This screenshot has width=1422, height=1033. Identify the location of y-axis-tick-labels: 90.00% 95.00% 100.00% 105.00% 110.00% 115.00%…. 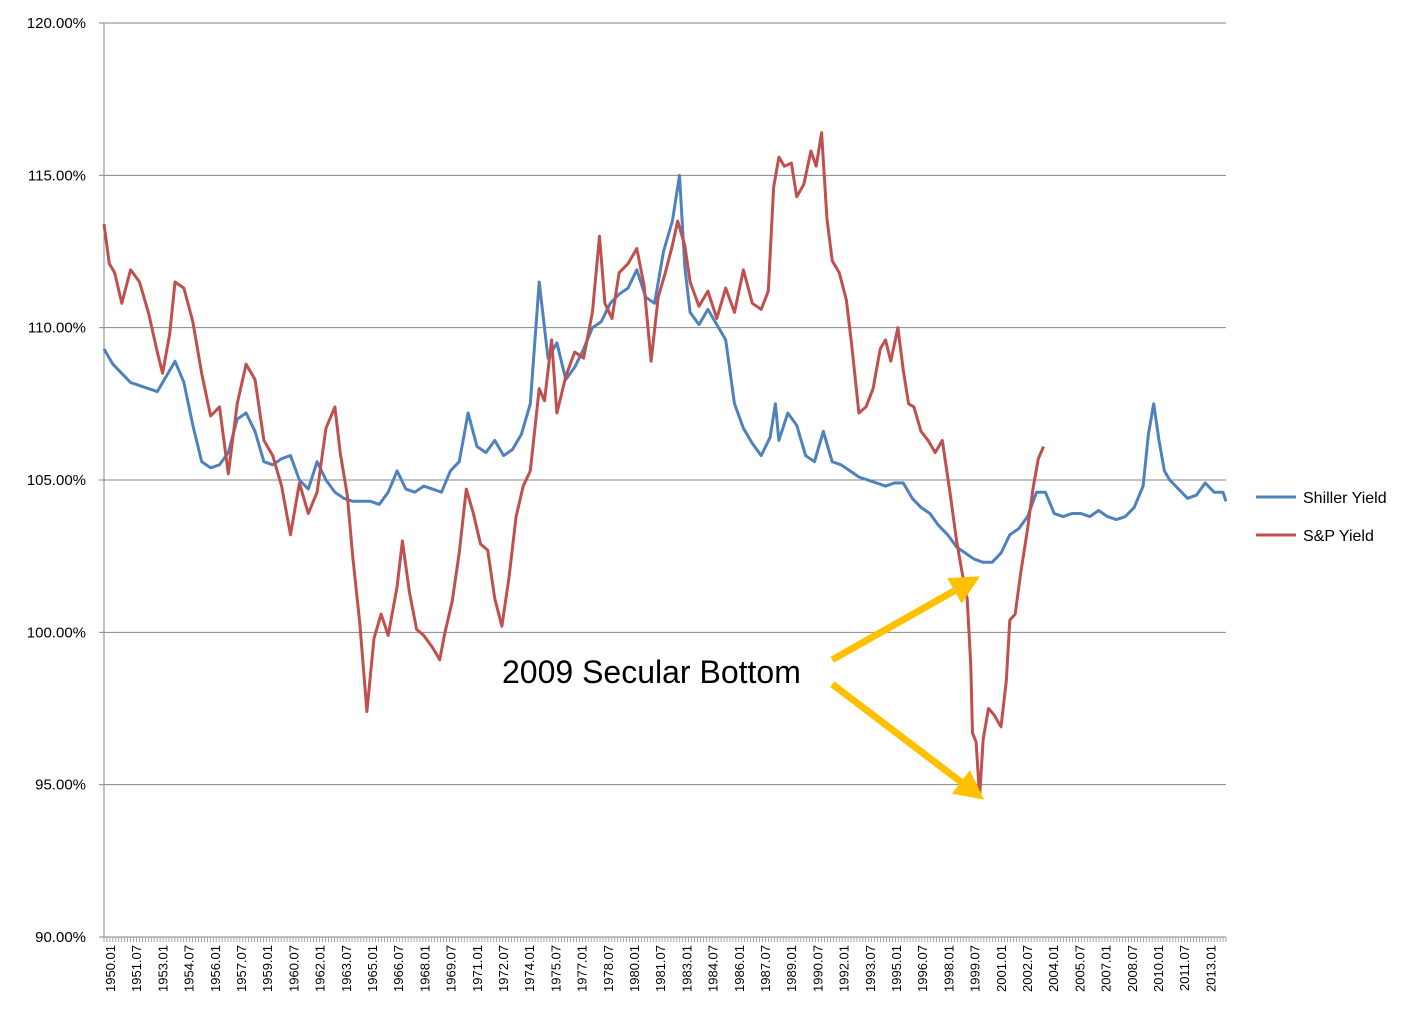
(56, 480).